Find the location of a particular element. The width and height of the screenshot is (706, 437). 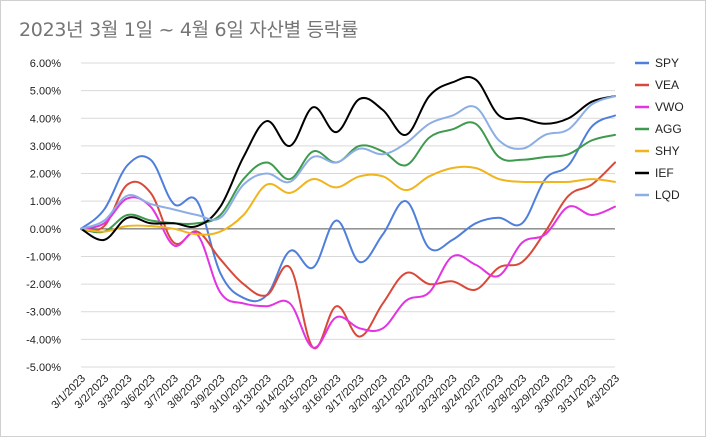

y-tick-label: -4.00% is located at coordinates (43, 340).